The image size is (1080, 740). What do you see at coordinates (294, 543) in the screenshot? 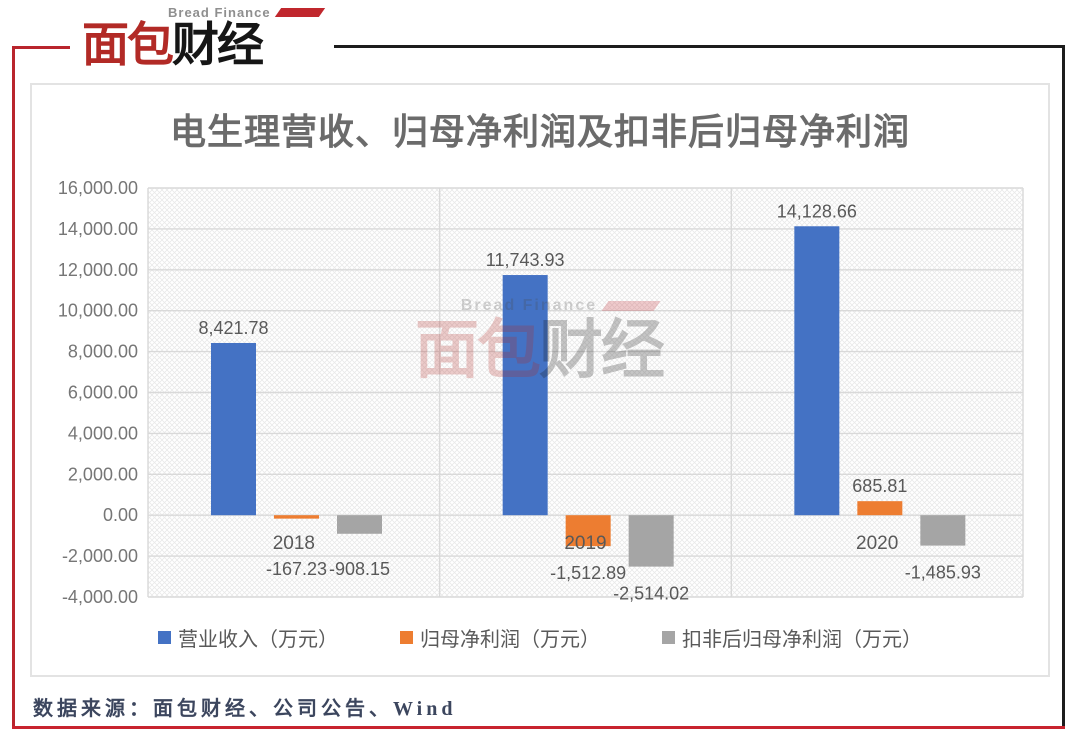
I see `category-label: 2018` at bounding box center [294, 543].